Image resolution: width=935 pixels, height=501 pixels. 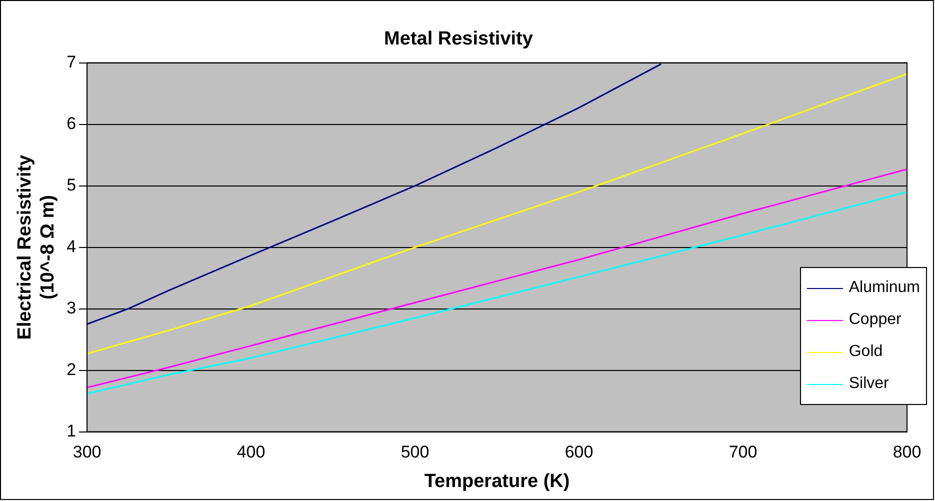 I want to click on y-tick-label: 5, so click(x=71, y=184).